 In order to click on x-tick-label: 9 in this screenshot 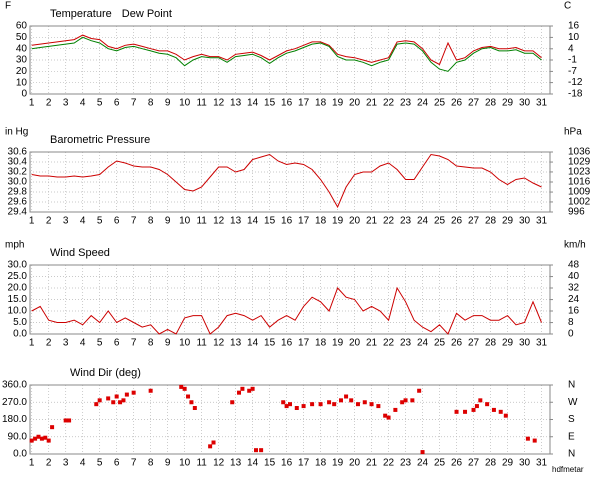, I will do `click(168, 463)`.